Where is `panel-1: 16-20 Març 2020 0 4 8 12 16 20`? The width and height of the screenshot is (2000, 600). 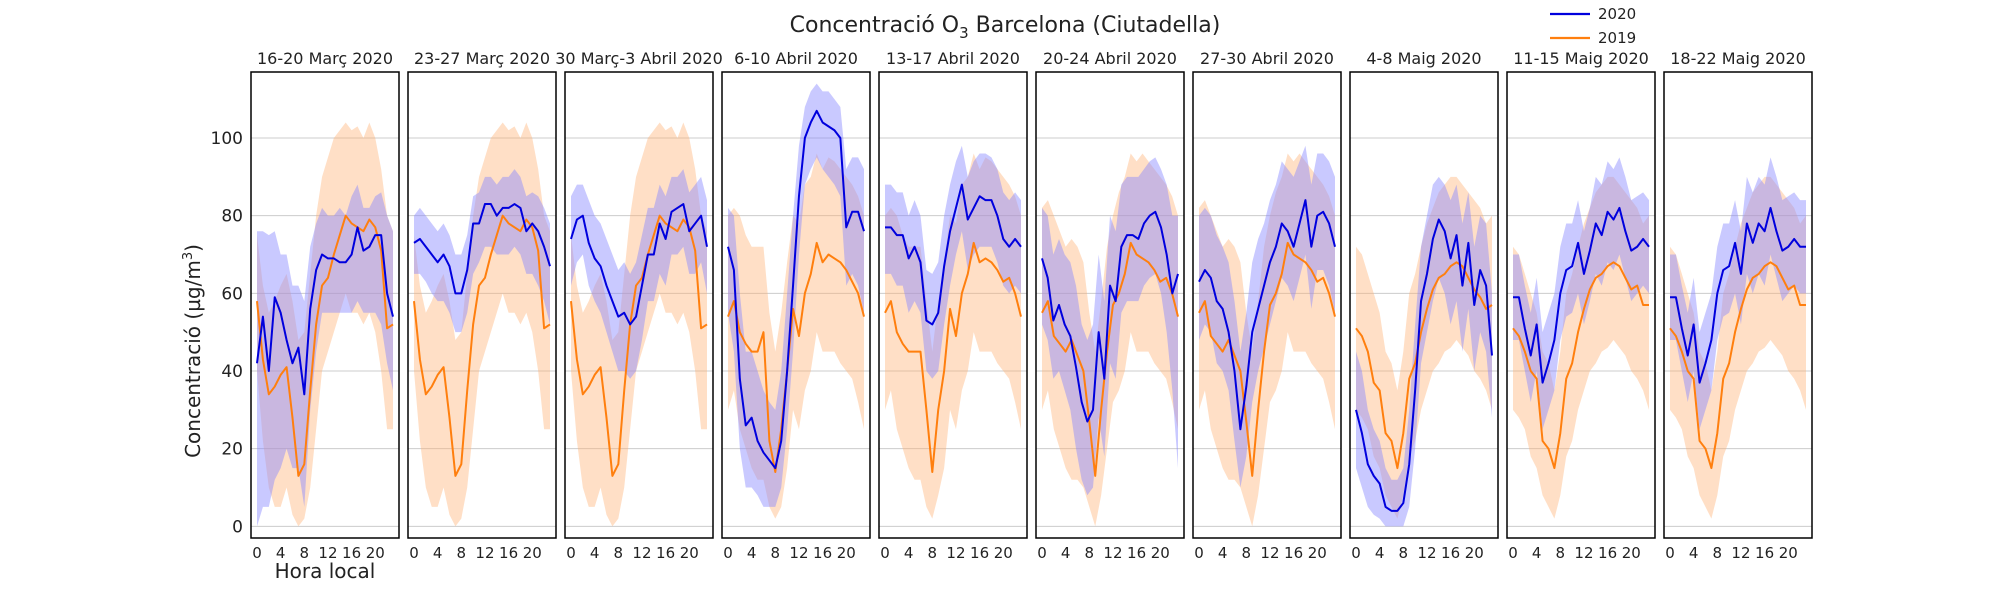
panel-1: 16-20 Març 2020 0 4 8 12 16 20 is located at coordinates (325, 305).